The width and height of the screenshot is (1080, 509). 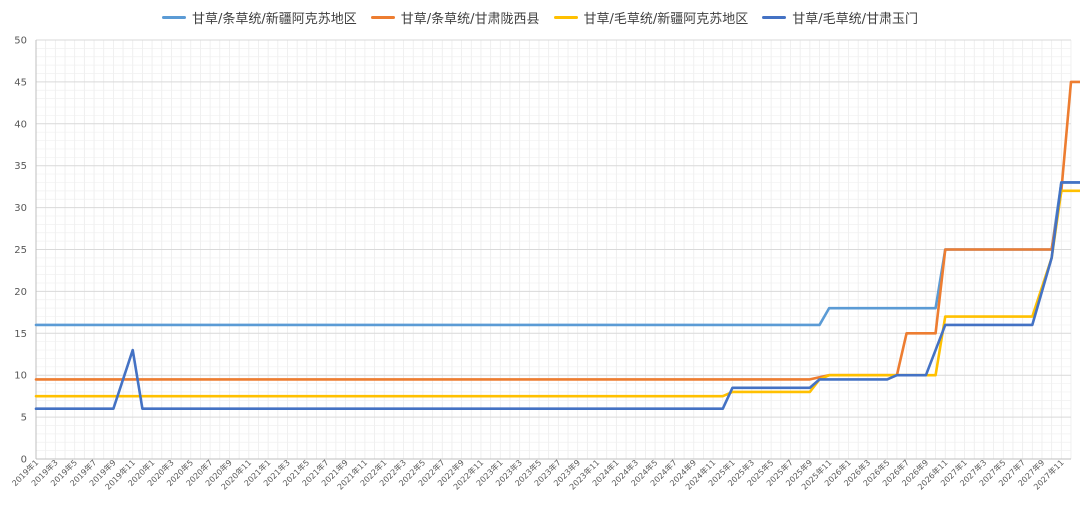 I want to click on y-tick-label: 40, so click(x=20, y=124).